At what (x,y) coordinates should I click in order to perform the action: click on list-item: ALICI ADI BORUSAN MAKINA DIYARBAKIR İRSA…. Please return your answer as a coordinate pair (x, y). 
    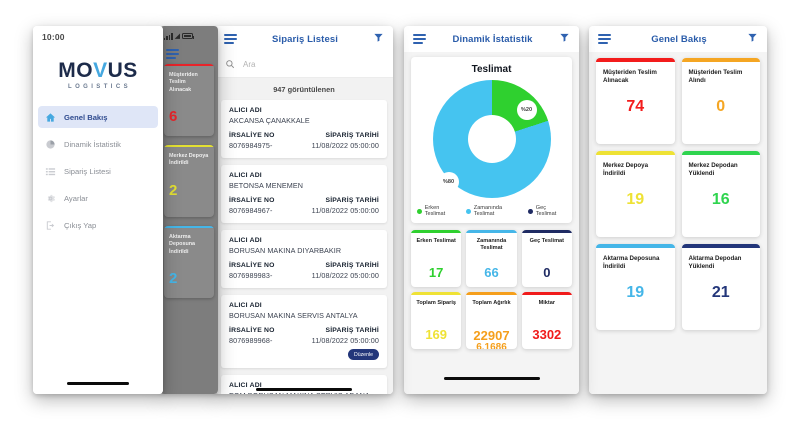
    Looking at the image, I should click on (304, 259).